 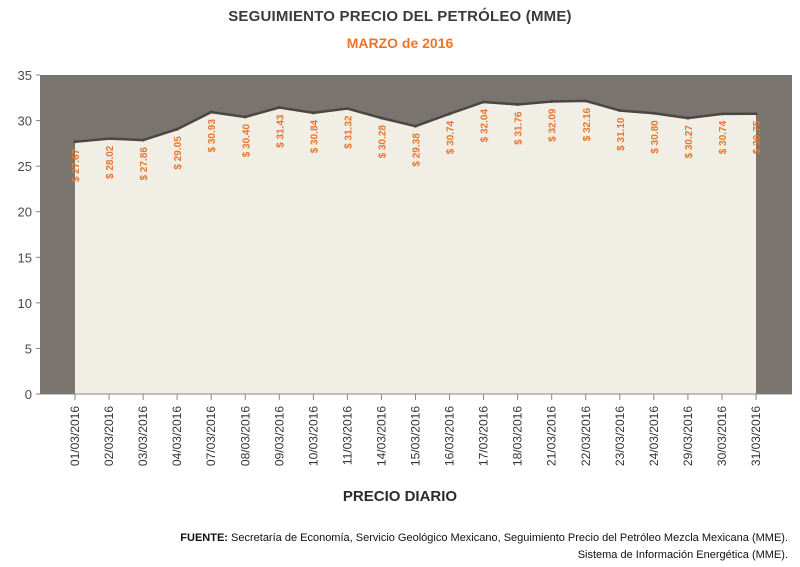 What do you see at coordinates (552, 436) in the screenshot?
I see `x-tick-label: 21/03/2016` at bounding box center [552, 436].